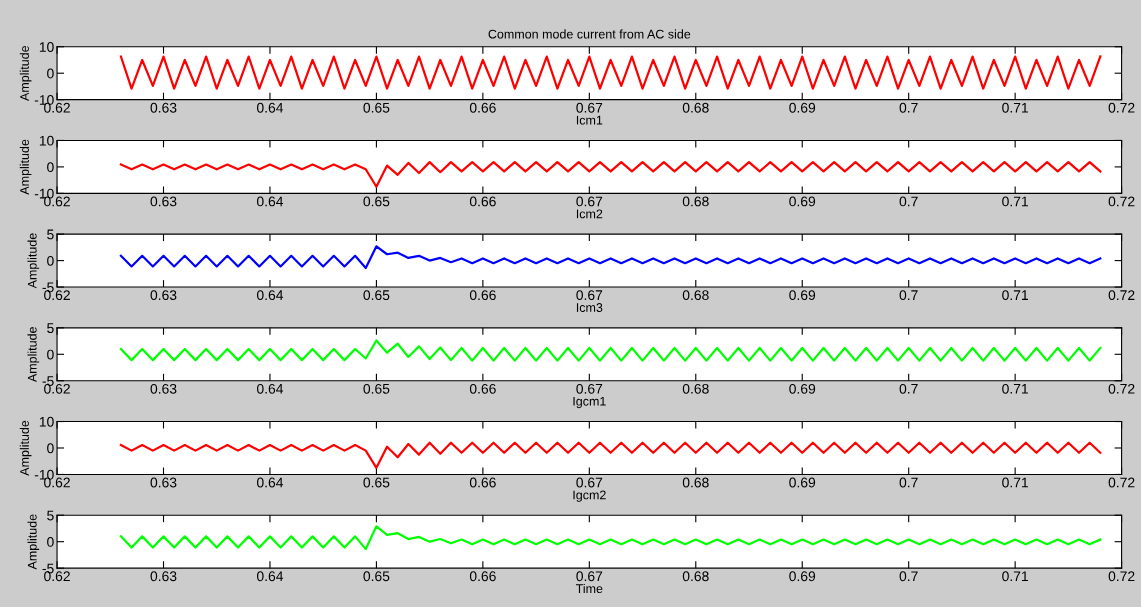 The width and height of the screenshot is (1141, 607). I want to click on x-axis-title: Time, so click(589, 588).